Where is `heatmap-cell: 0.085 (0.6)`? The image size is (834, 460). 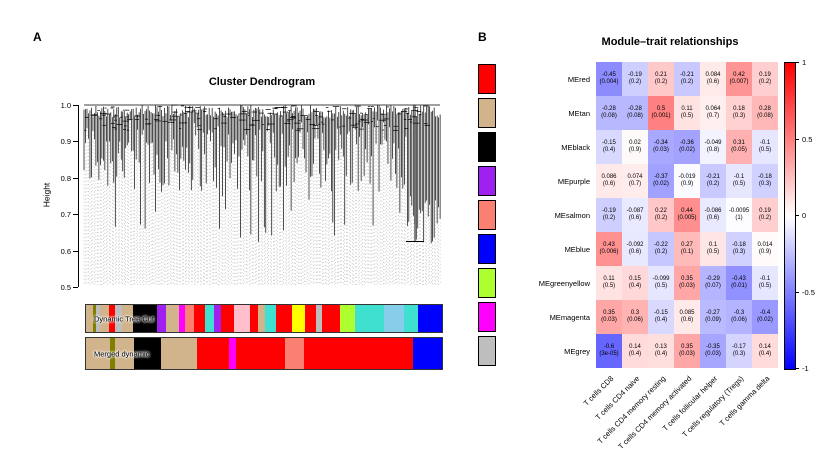 heatmap-cell: 0.085 (0.6) is located at coordinates (687, 317).